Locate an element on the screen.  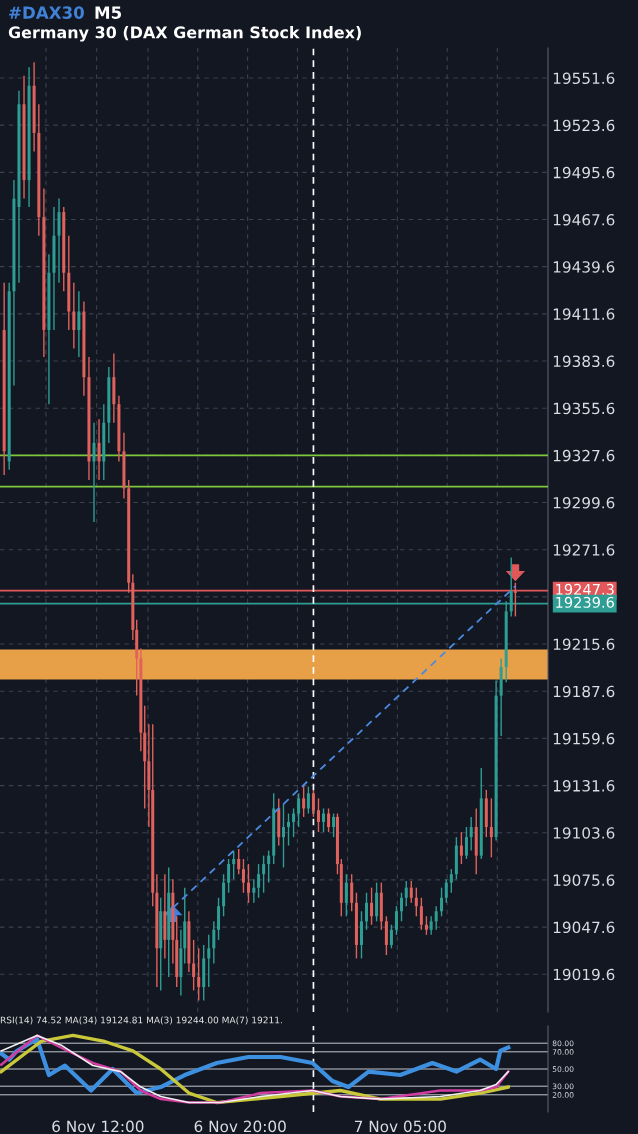
x-tick-label: 7 Nov 05:00 is located at coordinates (400, 1126).